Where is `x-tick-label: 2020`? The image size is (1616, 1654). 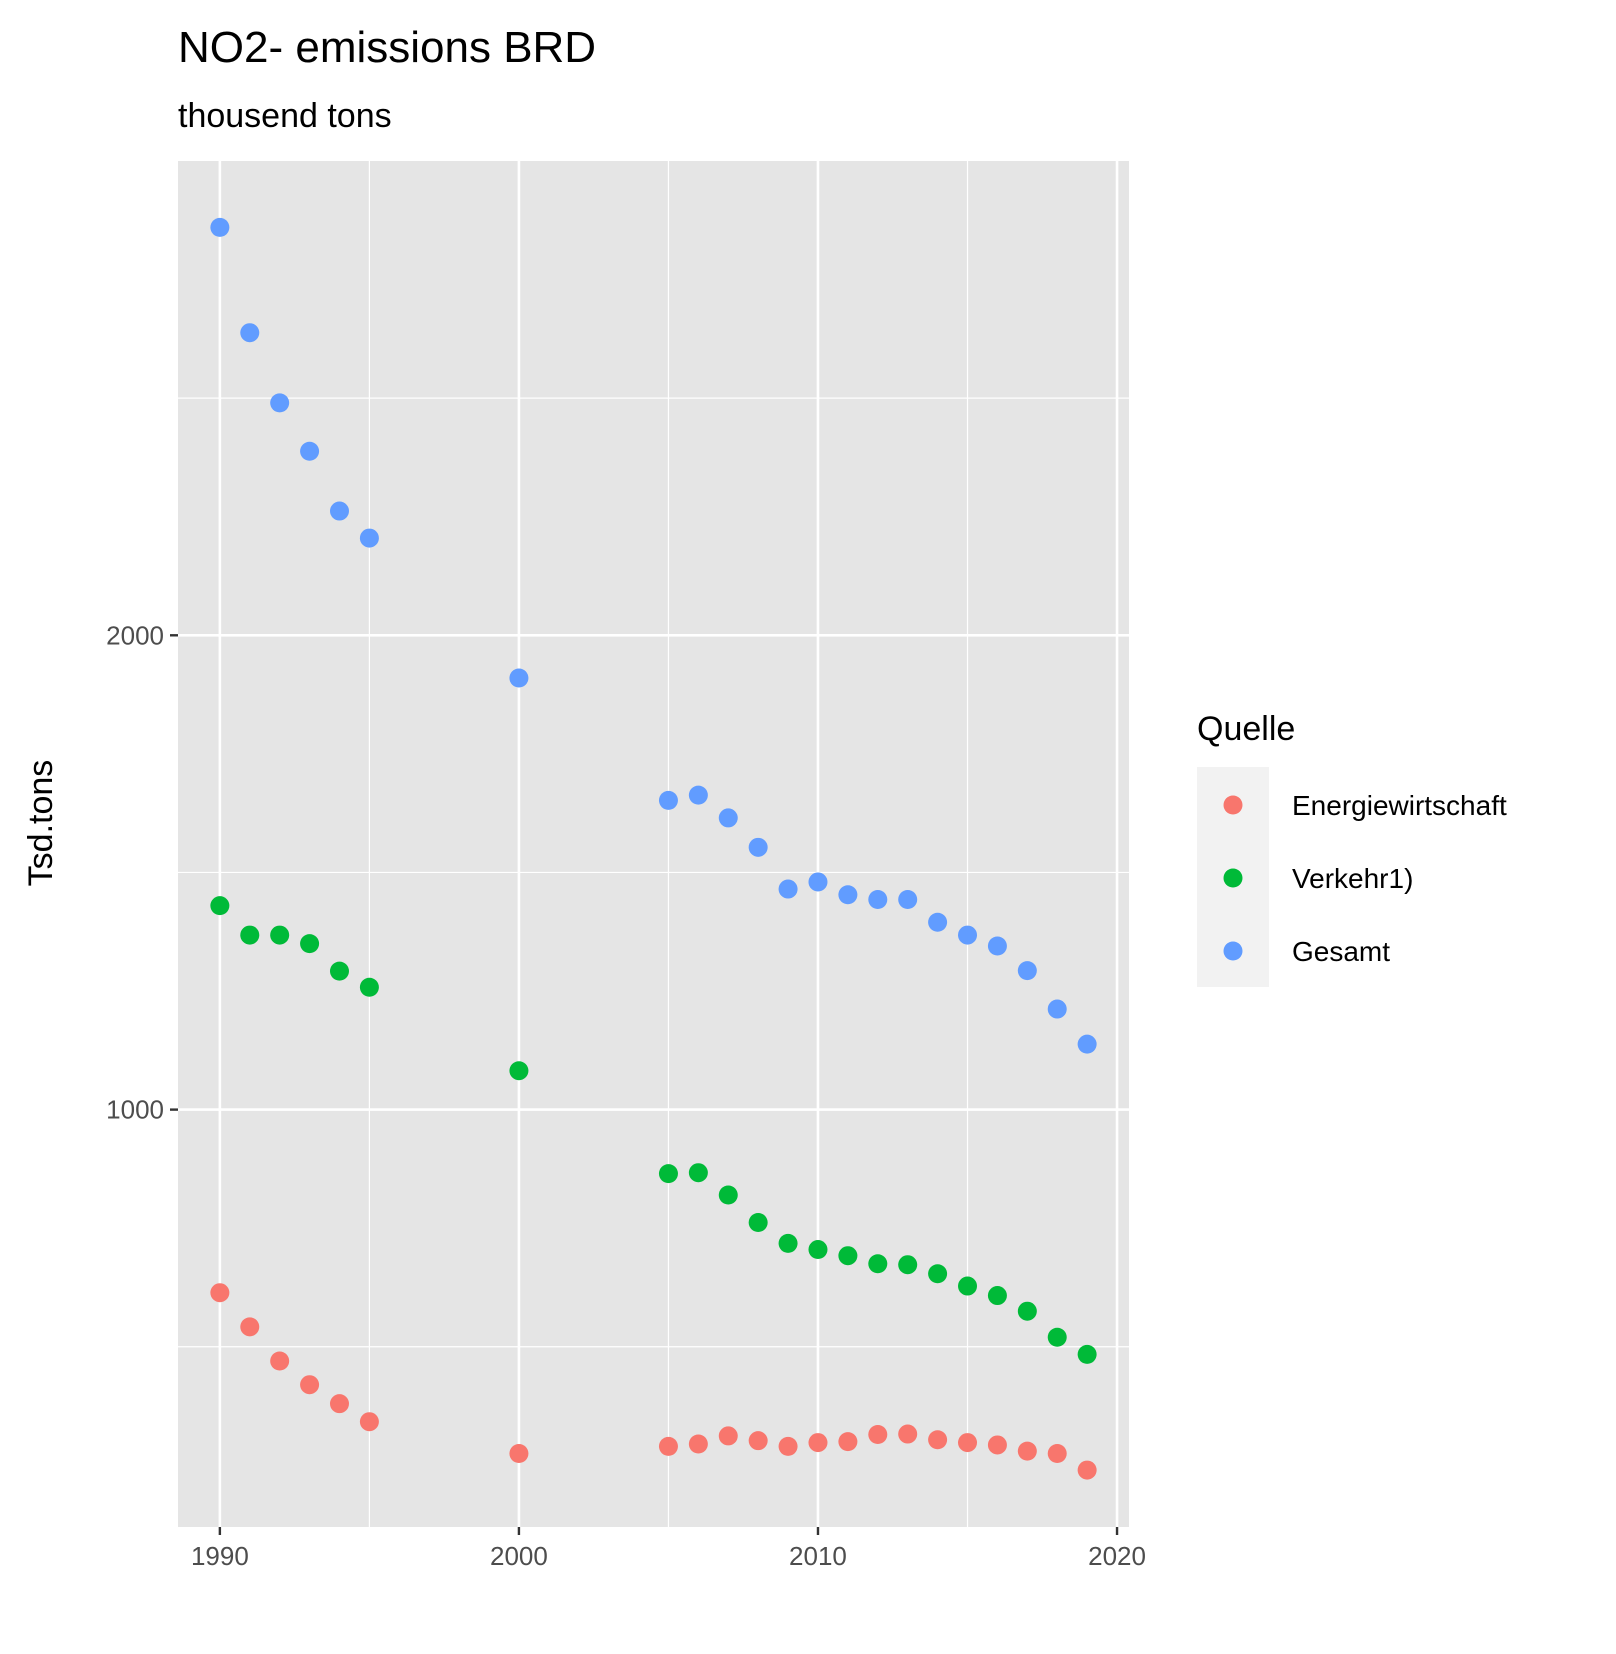 x-tick-label: 2020 is located at coordinates (1117, 1556).